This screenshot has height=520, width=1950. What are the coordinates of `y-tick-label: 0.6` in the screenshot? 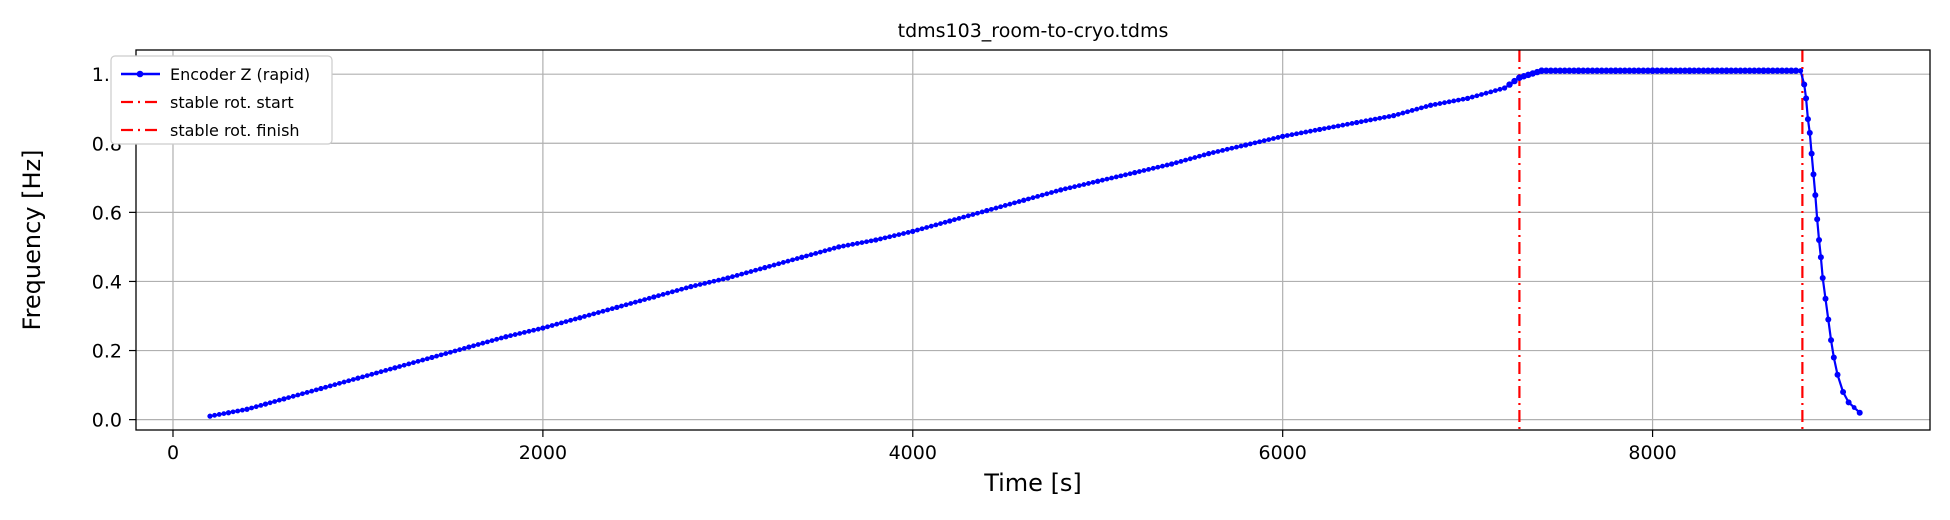 It's located at (107, 213).